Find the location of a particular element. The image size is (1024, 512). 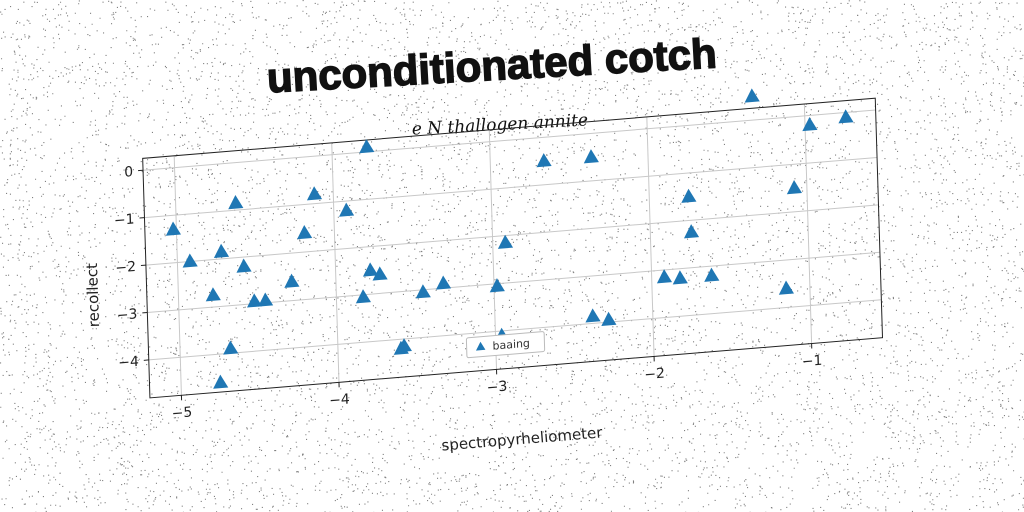

legend-marker-triangle-icon is located at coordinates (480, 346).